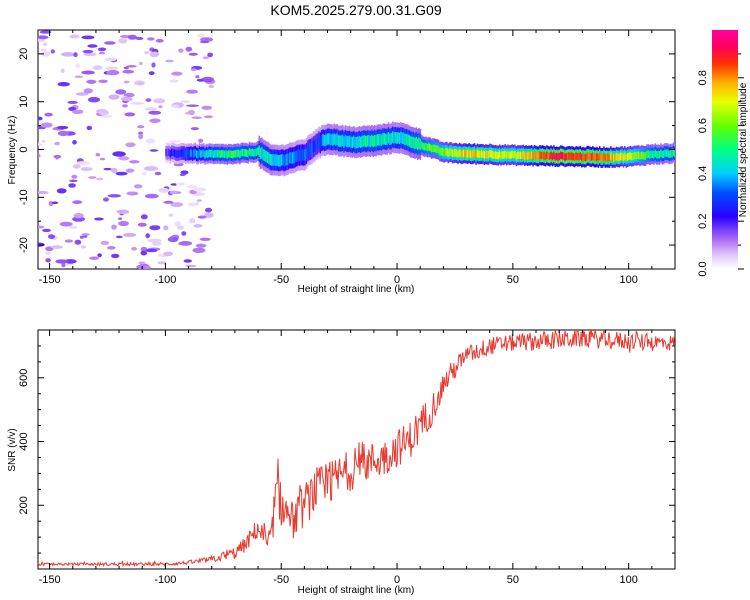  Describe the element at coordinates (703, 77) in the screenshot. I see `colorbar-tick-label: 0.8` at that location.